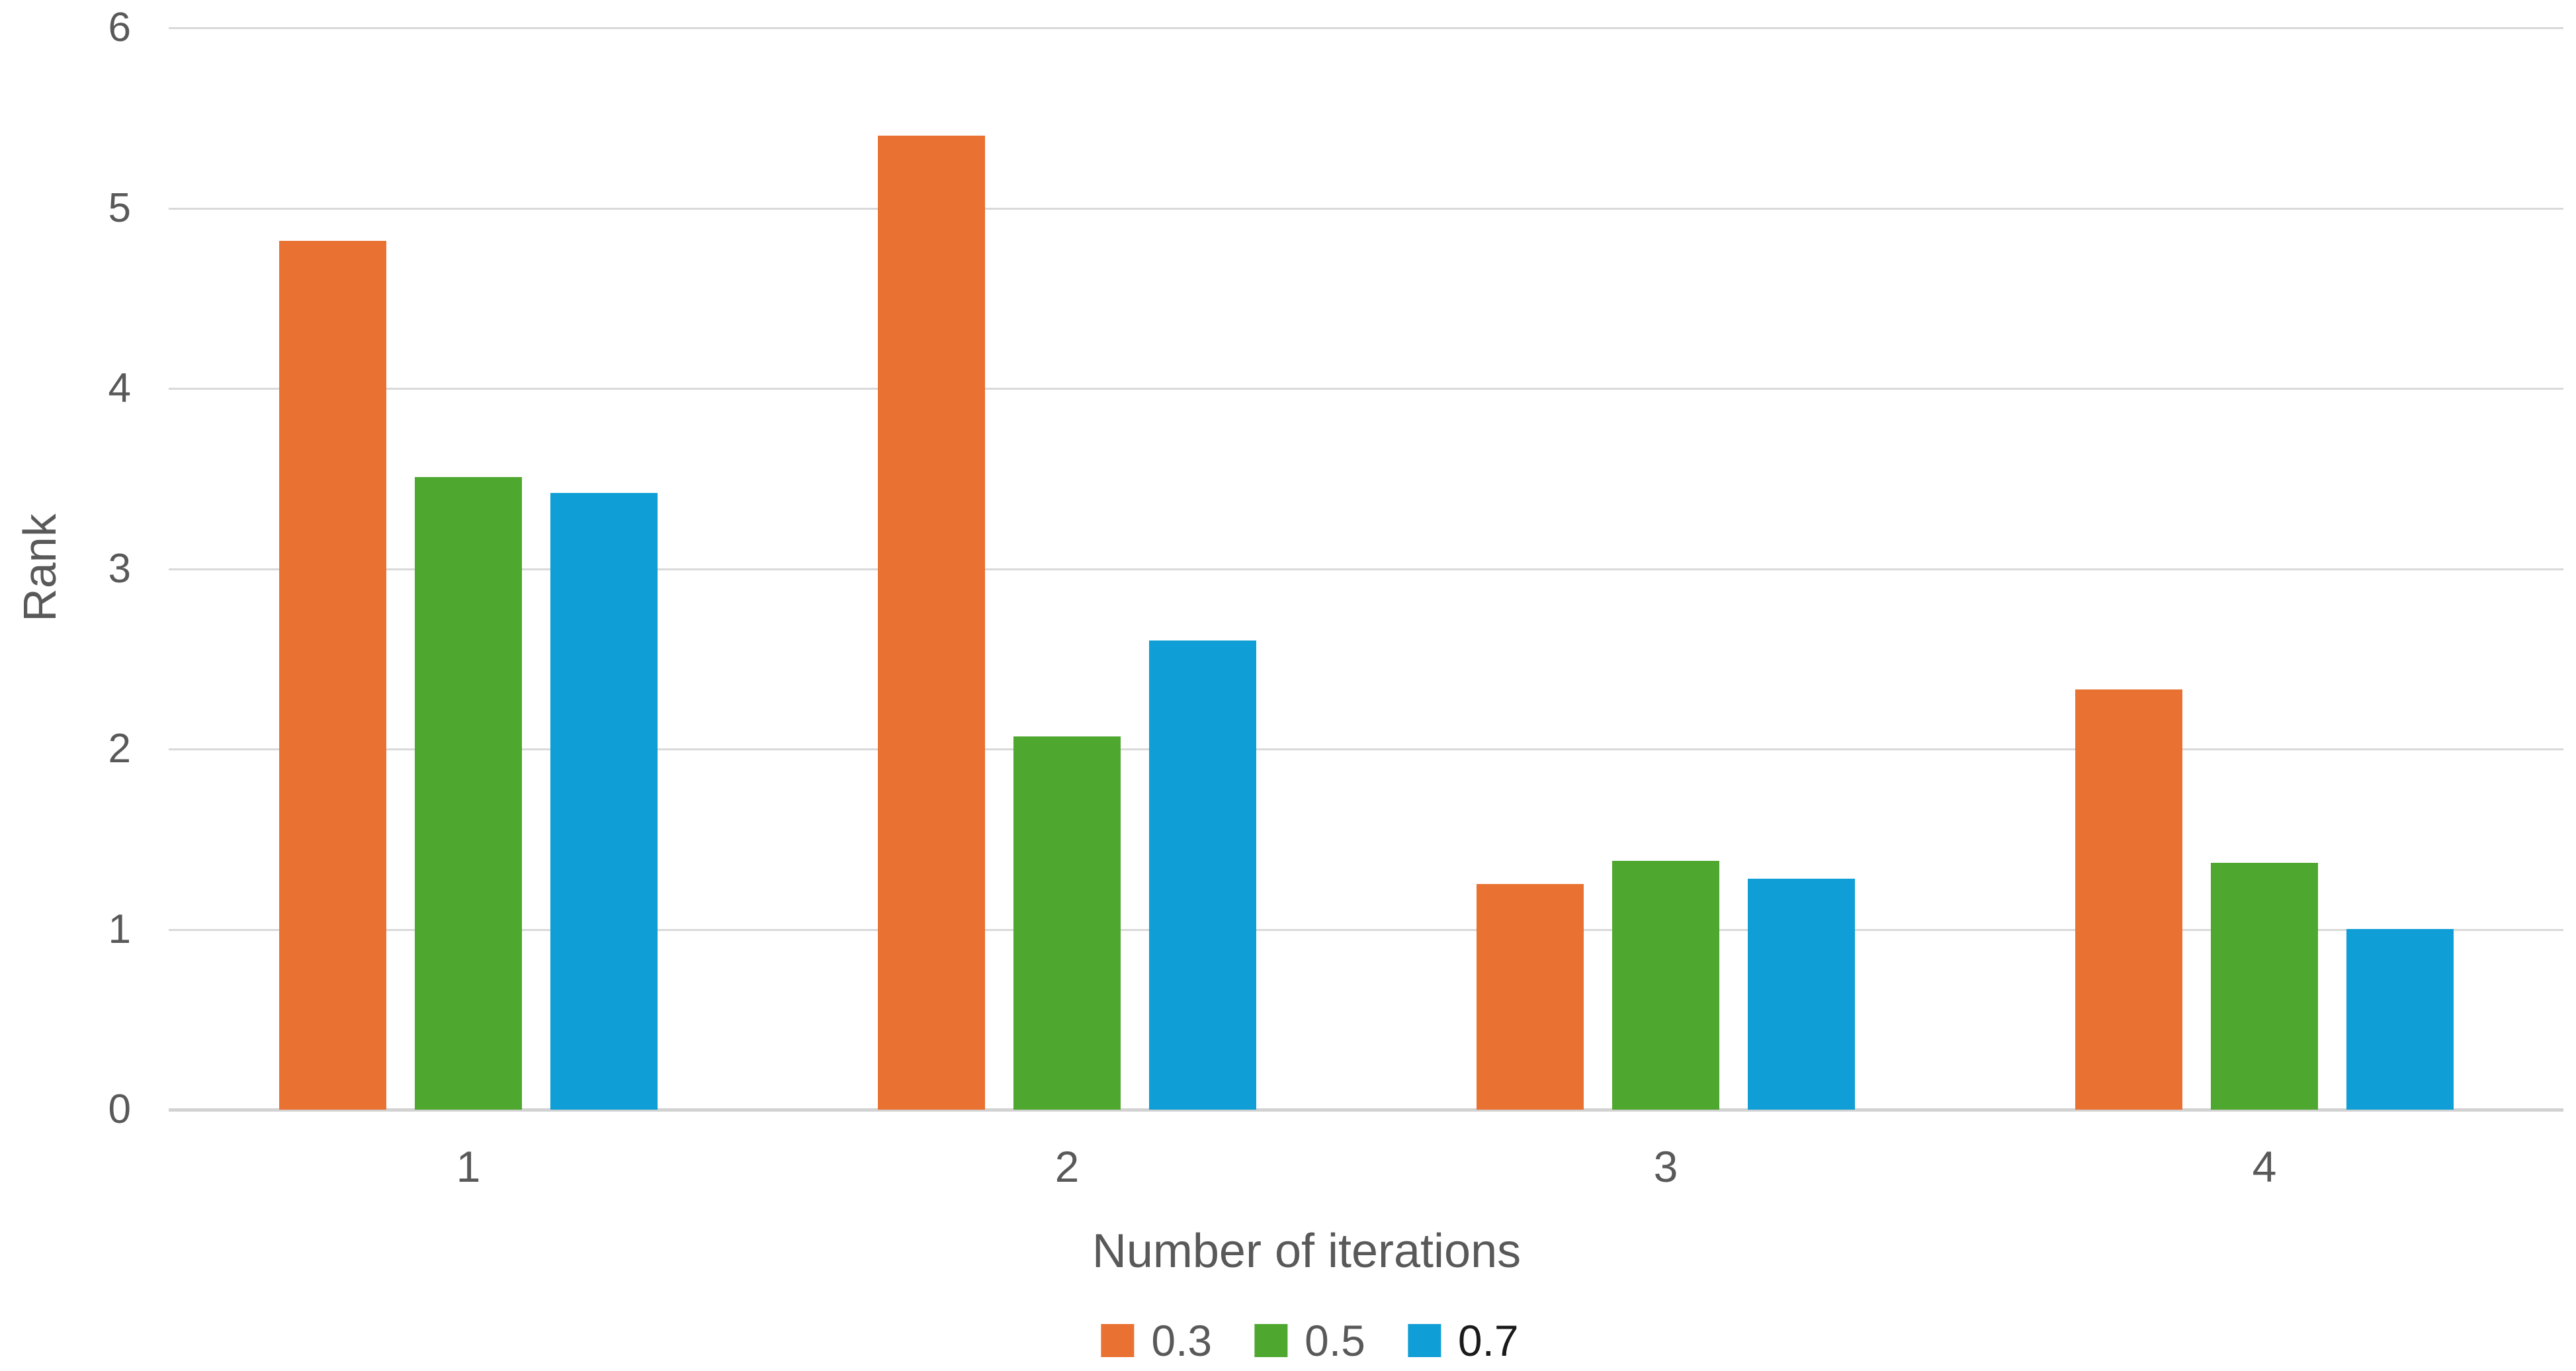 The image size is (2576, 1371). Describe the element at coordinates (1202, 875) in the screenshot. I see `bar-series-0.7-category-2` at that location.